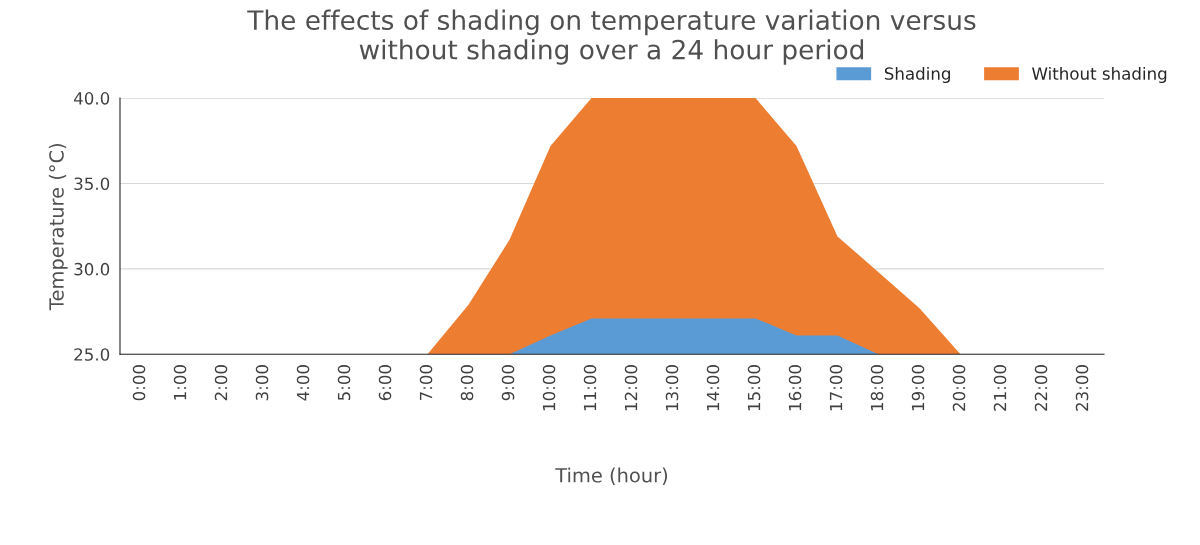 The image size is (1200, 545). What do you see at coordinates (92, 354) in the screenshot?
I see `y-tick-label: 25.0` at bounding box center [92, 354].